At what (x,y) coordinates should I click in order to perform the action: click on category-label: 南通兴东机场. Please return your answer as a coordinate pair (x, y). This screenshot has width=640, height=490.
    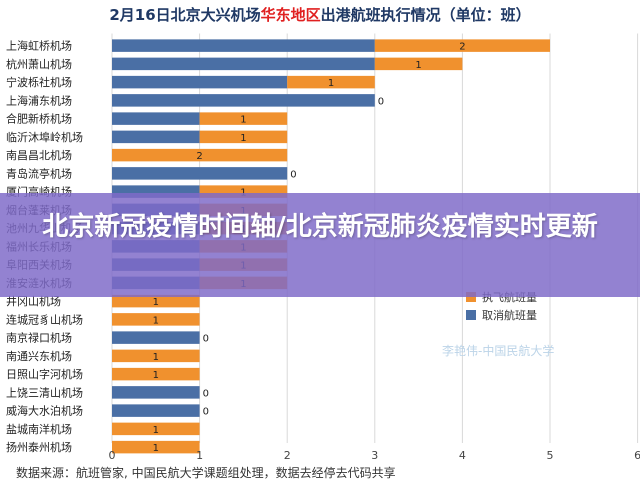
    Looking at the image, I should click on (39, 356).